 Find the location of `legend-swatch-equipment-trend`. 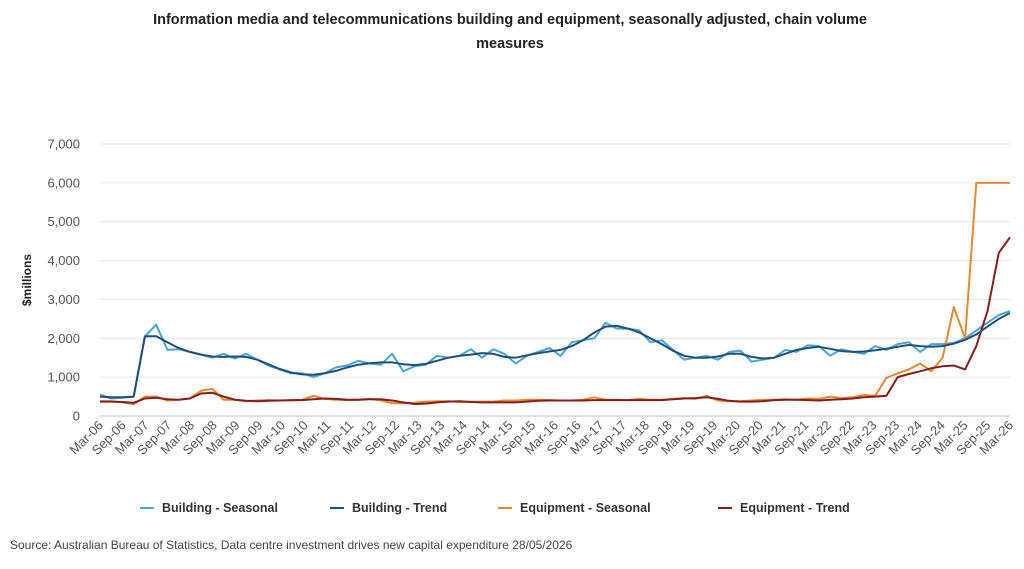

legend-swatch-equipment-trend is located at coordinates (725, 508).